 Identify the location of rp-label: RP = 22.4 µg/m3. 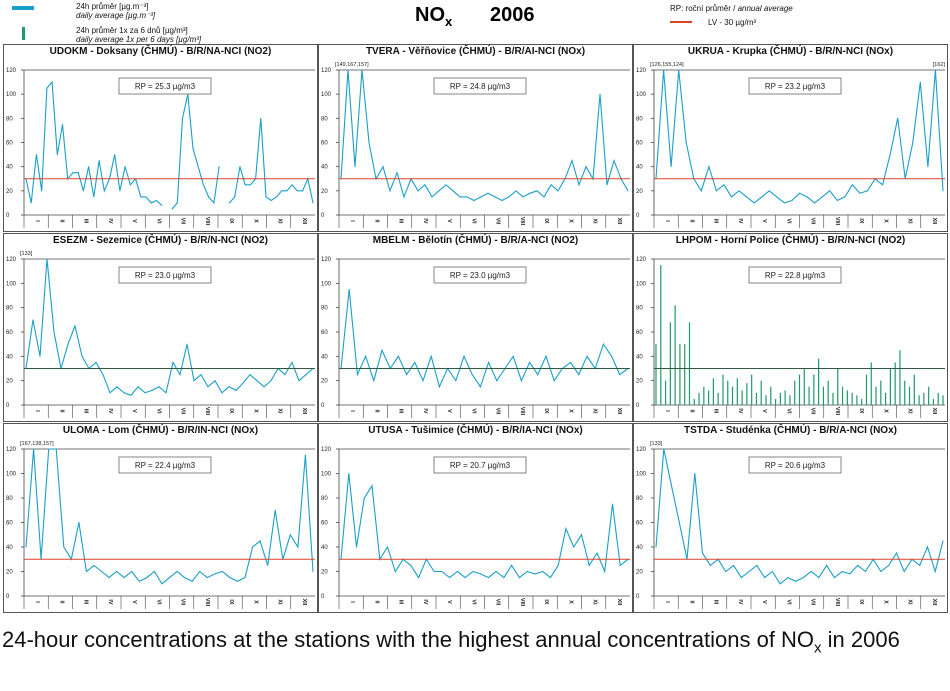
(165, 465).